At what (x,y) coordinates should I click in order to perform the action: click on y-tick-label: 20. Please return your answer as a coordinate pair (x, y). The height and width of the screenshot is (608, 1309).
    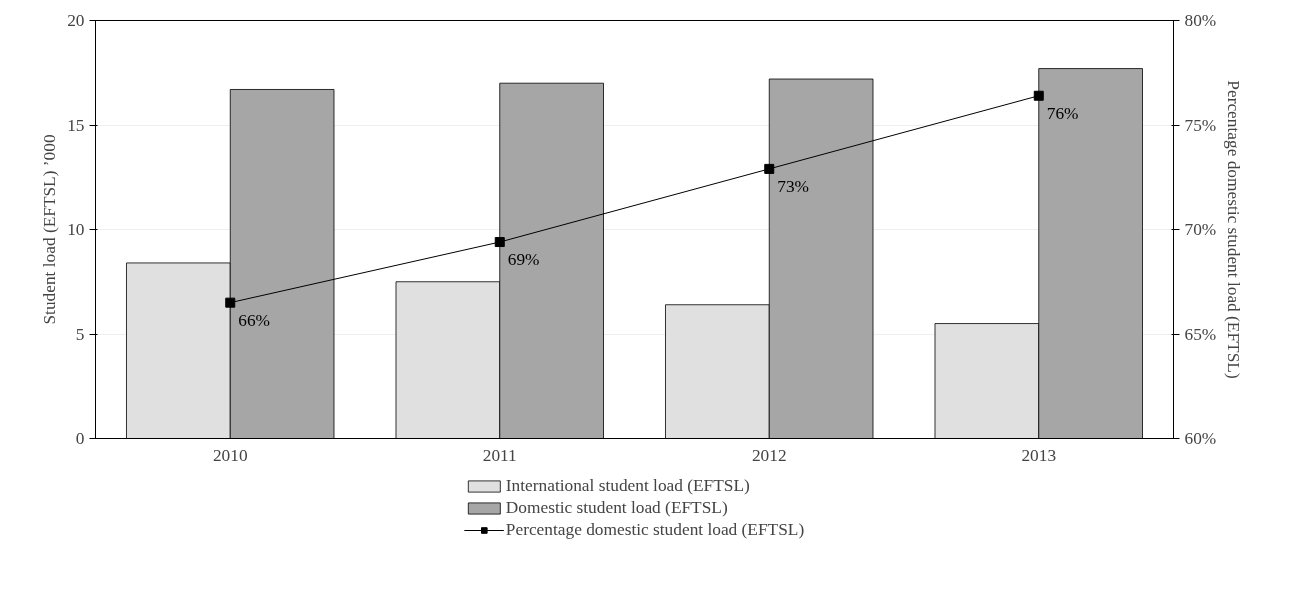
    Looking at the image, I should click on (76, 20).